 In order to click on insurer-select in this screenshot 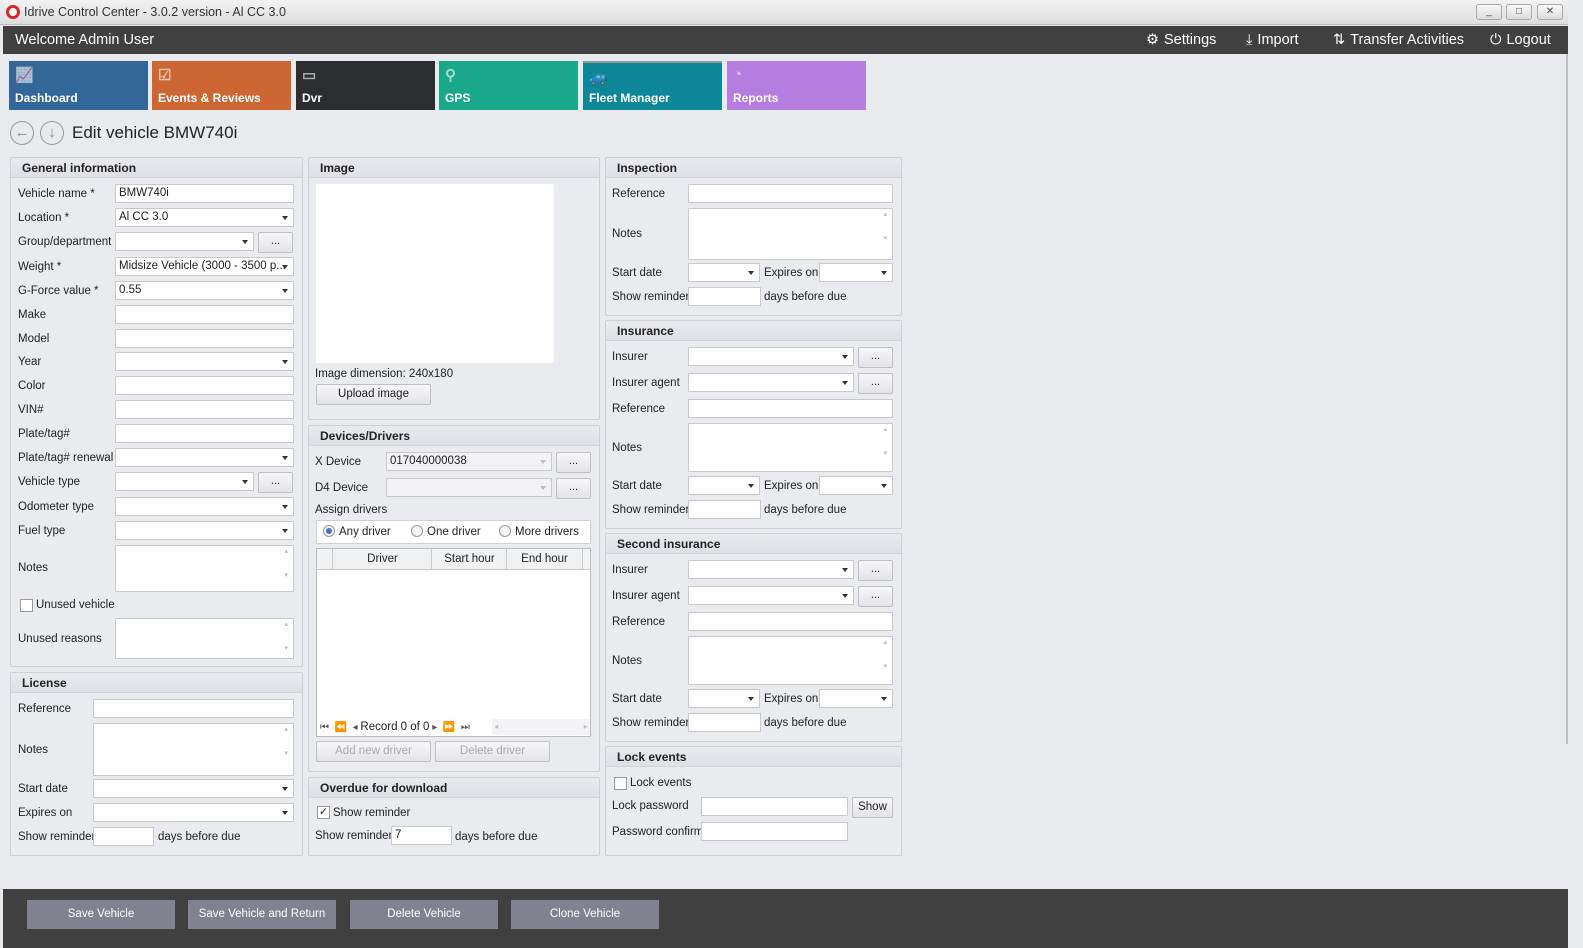, I will do `click(771, 356)`.